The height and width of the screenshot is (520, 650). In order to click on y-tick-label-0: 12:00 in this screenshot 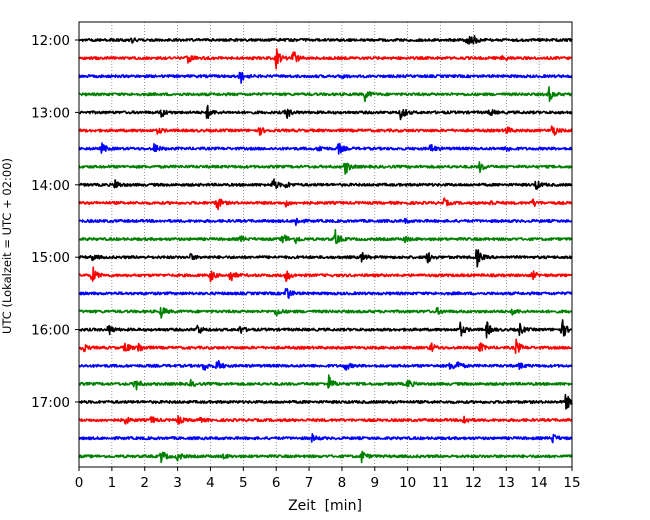, I will do `click(50, 41)`.